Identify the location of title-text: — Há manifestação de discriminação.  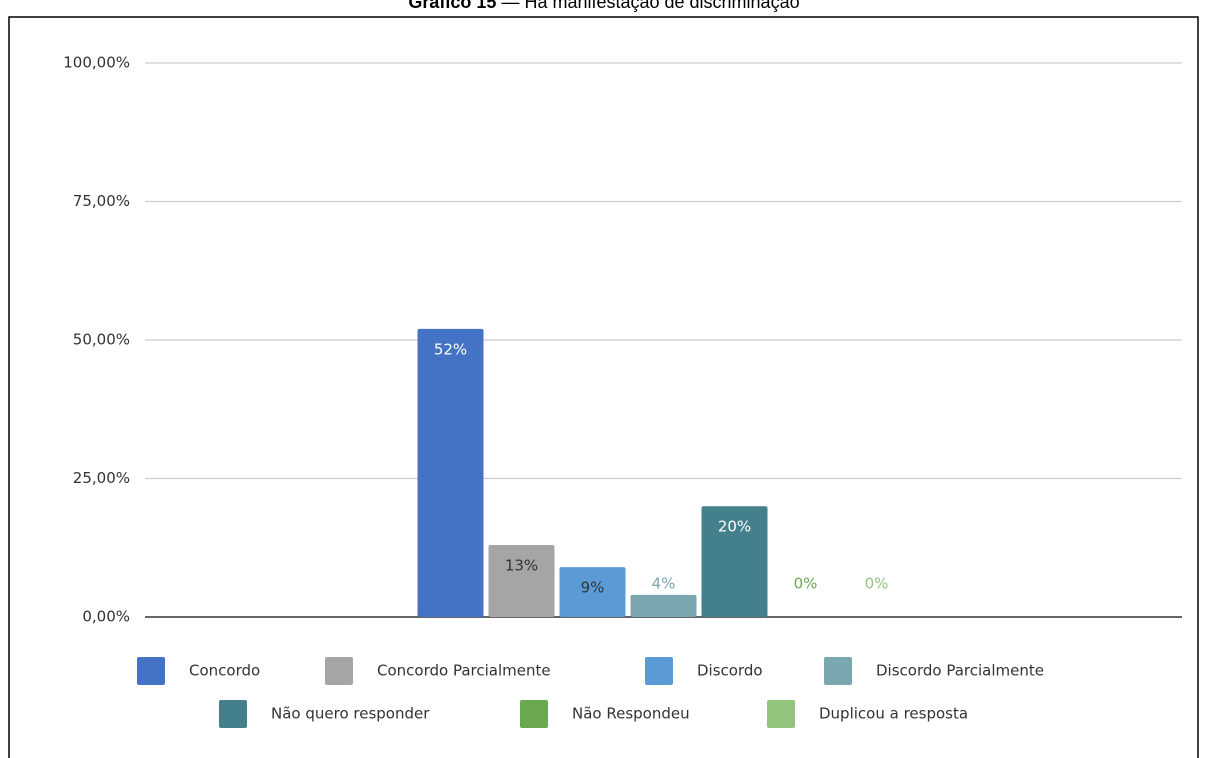
(650, 6).